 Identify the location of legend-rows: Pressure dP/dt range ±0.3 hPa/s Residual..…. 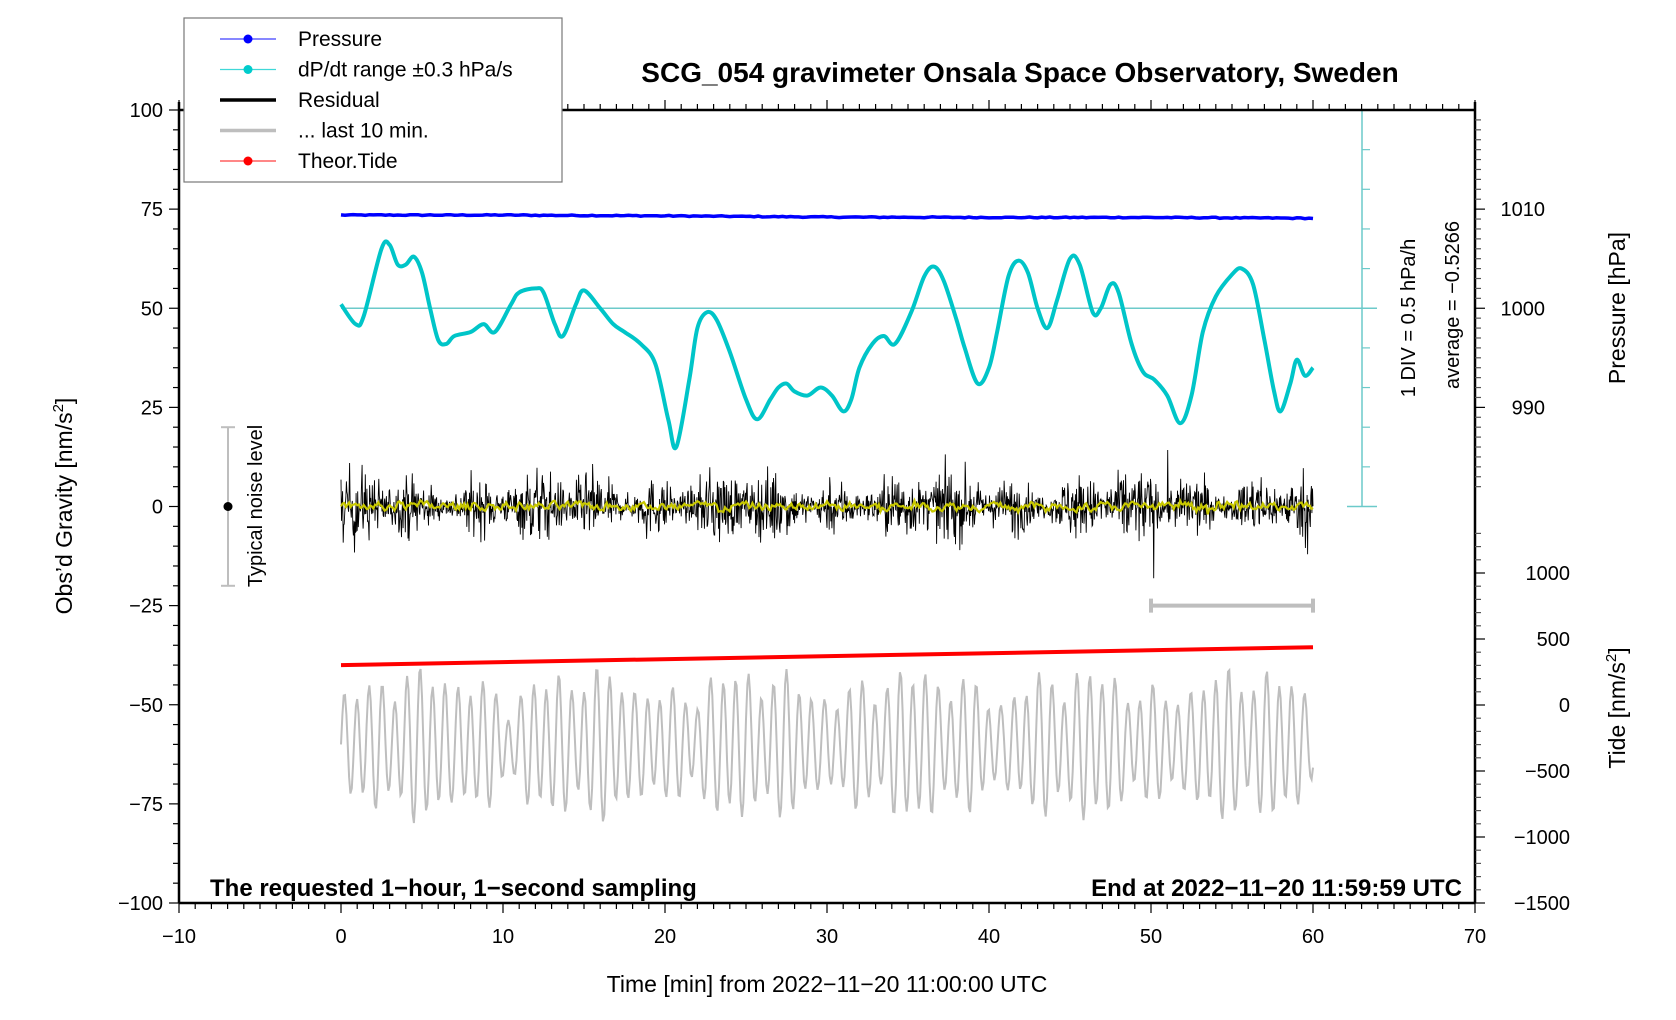
(366, 100).